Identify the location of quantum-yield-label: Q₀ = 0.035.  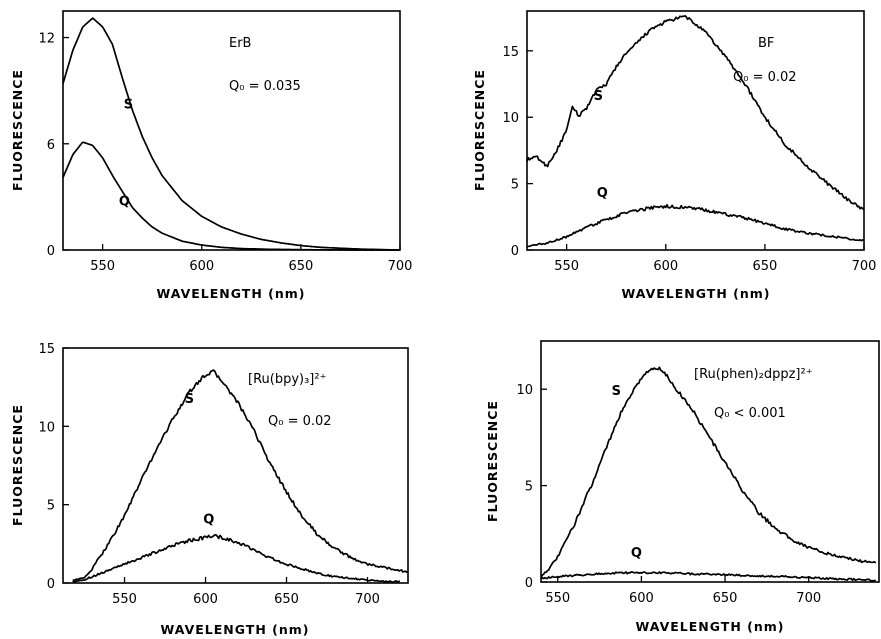
(265, 86).